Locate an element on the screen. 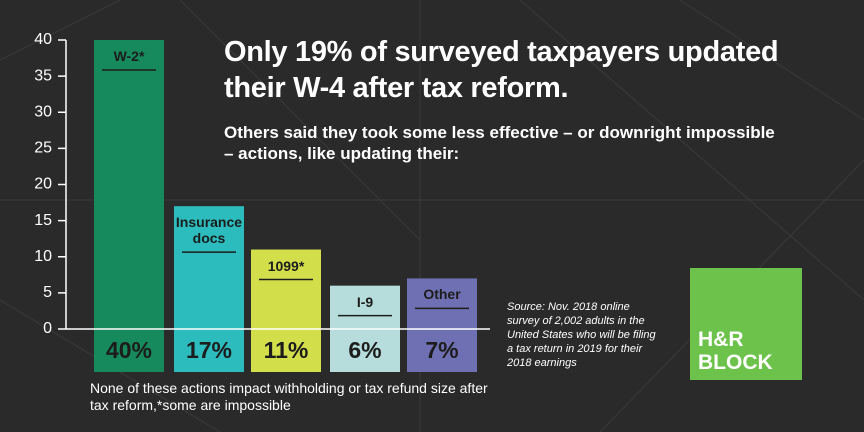 Image resolution: width=864 pixels, height=432 pixels. category-label: I-9 is located at coordinates (365, 301).